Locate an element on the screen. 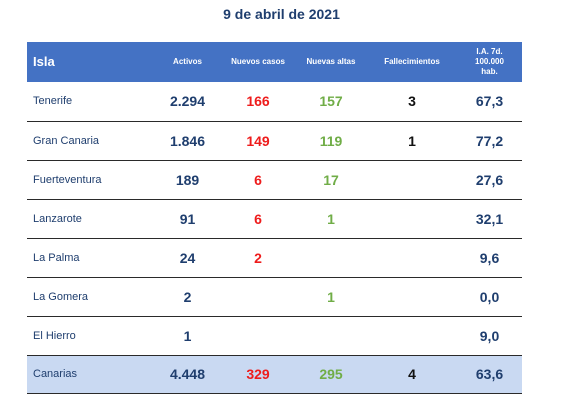 This screenshot has width=563, height=419. table-row: El Hierro 1 9,0 is located at coordinates (274, 335).